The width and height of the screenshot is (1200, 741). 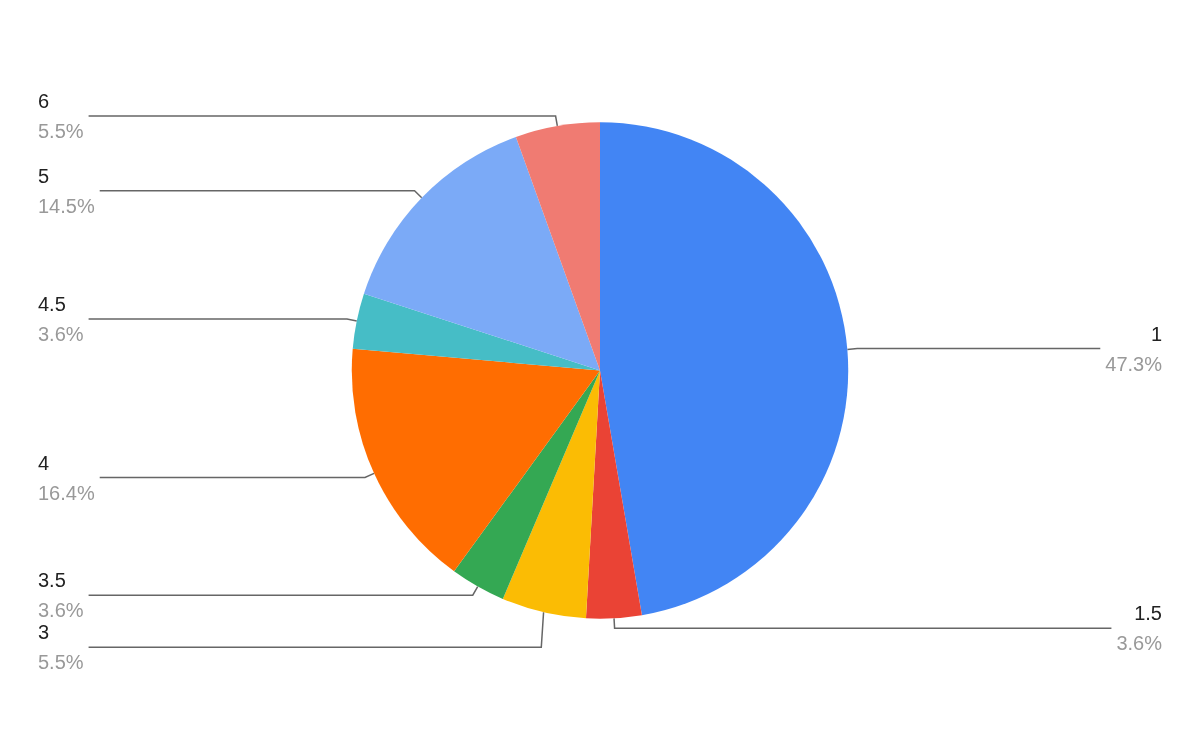 I want to click on slice-label: 6, so click(x=44, y=101).